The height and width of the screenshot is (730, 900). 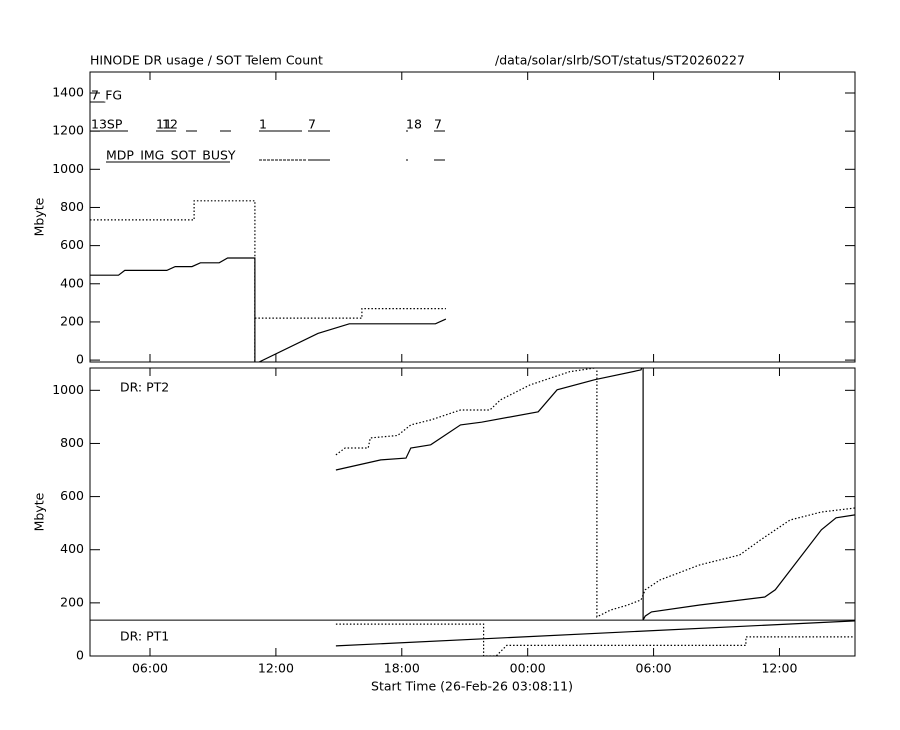 I want to click on activity-segments, so click(x=267, y=132).